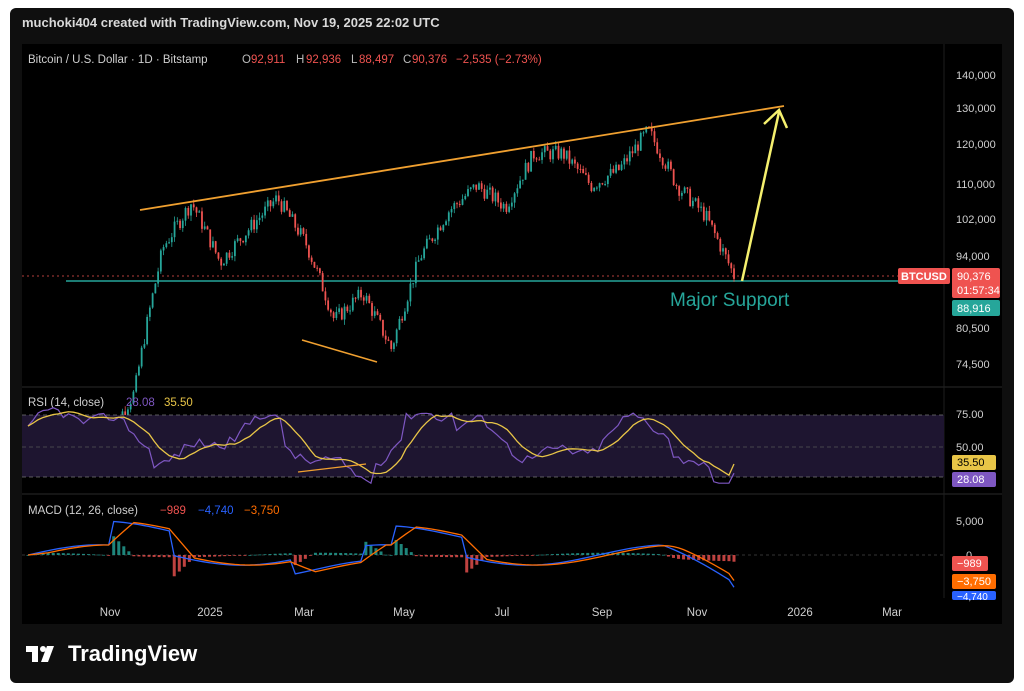 Image resolution: width=1024 pixels, height=691 pixels. What do you see at coordinates (323, 60) in the screenshot?
I see `high-value: 92,936` at bounding box center [323, 60].